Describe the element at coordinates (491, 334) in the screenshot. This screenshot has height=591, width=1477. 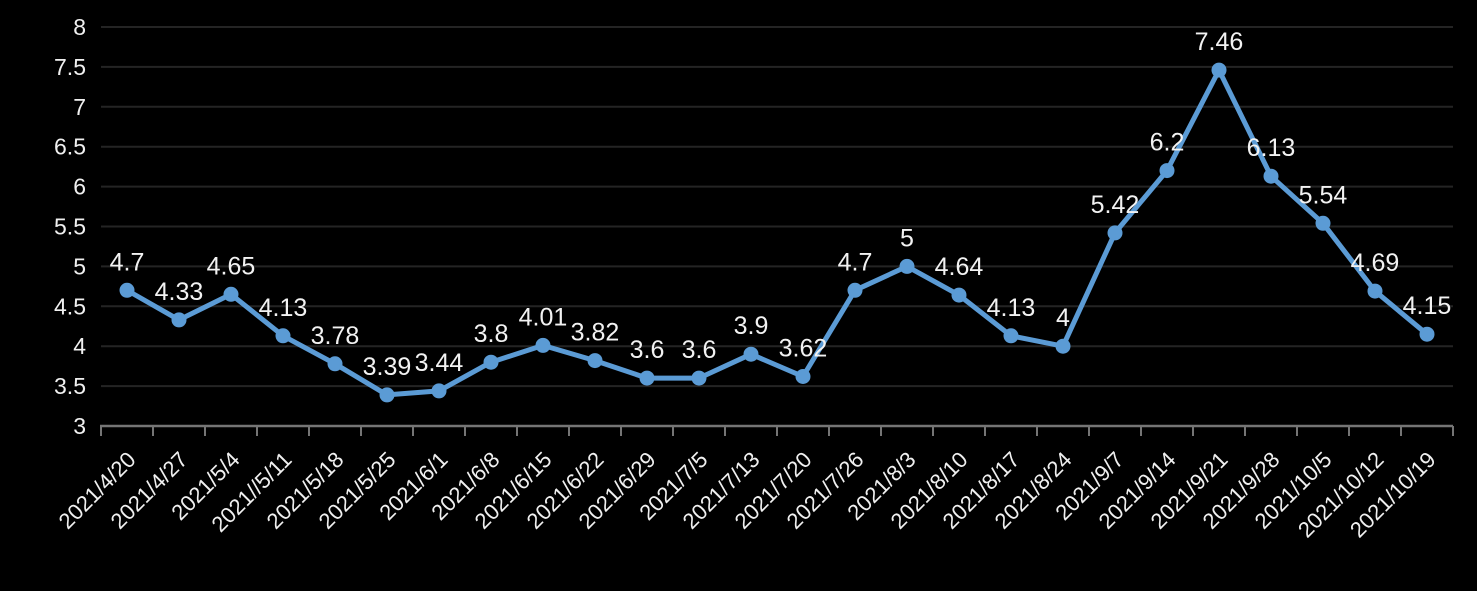
I see `data-label: 3.8` at that location.